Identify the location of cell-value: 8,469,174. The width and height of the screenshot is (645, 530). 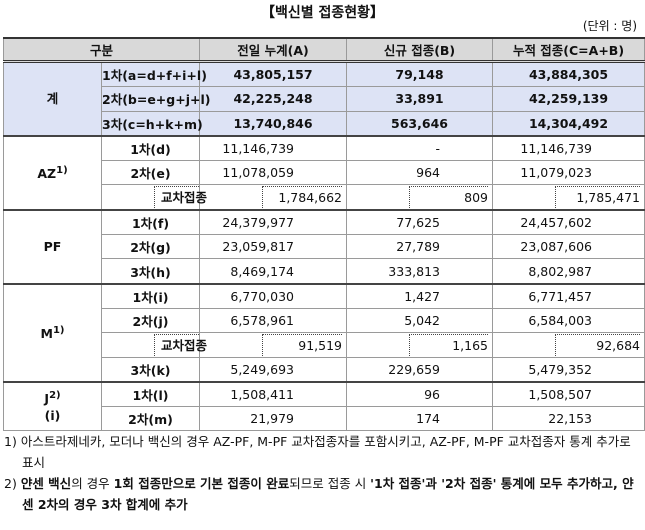
(273, 271).